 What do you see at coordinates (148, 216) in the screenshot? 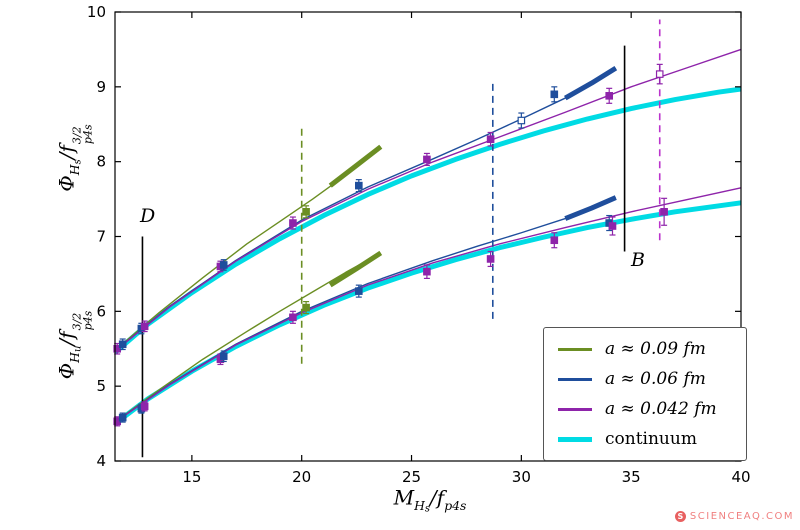
I see `d-threshold-label: D` at bounding box center [148, 216].